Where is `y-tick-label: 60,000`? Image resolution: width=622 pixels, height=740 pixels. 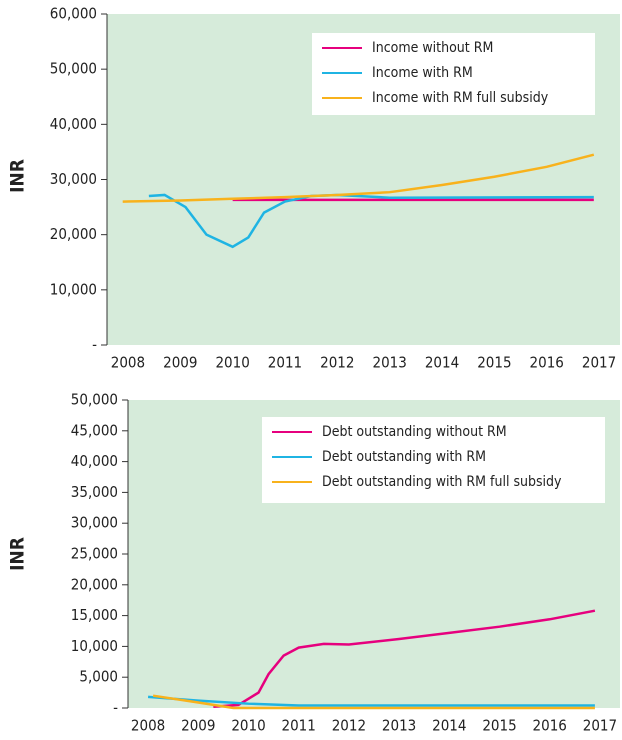 y-tick-label: 60,000 is located at coordinates (73, 14).